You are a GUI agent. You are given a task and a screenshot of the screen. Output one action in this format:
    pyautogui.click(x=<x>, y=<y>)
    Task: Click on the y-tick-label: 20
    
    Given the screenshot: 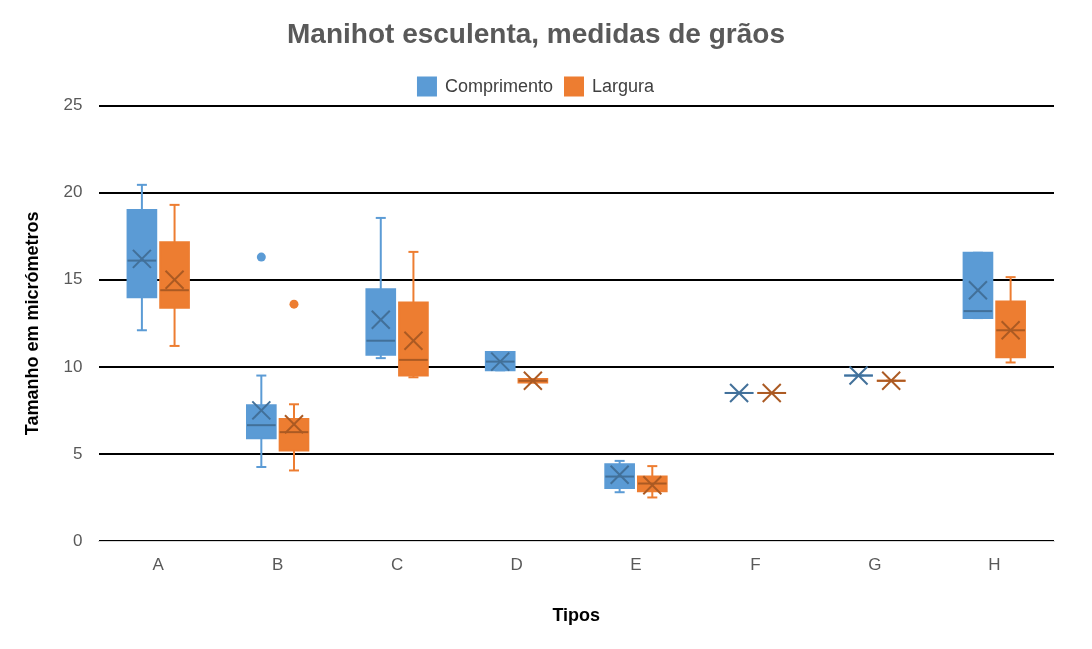 What is the action you would take?
    pyautogui.click(x=73, y=192)
    